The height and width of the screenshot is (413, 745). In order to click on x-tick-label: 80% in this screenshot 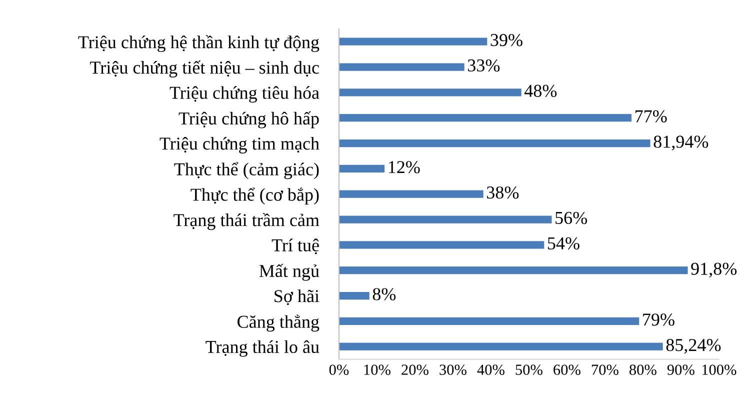, I will do `click(643, 369)`.